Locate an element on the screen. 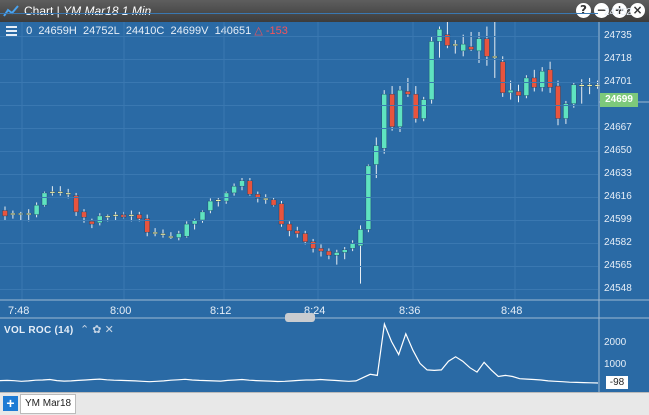 The width and height of the screenshot is (649, 415). symbol-tab-bar: + YM Mar18 is located at coordinates (324, 403).